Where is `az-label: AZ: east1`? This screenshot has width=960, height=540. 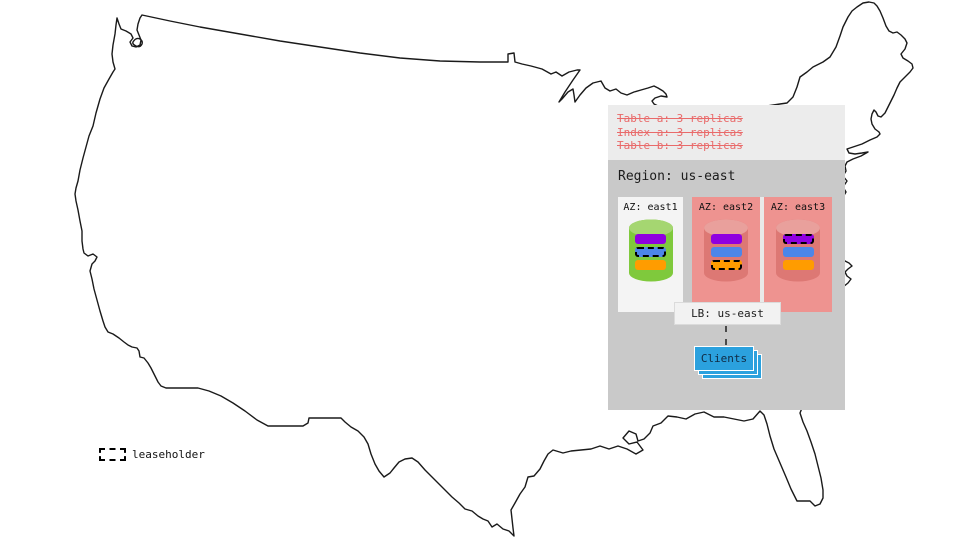
az-label: AZ: east1 is located at coordinates (650, 207).